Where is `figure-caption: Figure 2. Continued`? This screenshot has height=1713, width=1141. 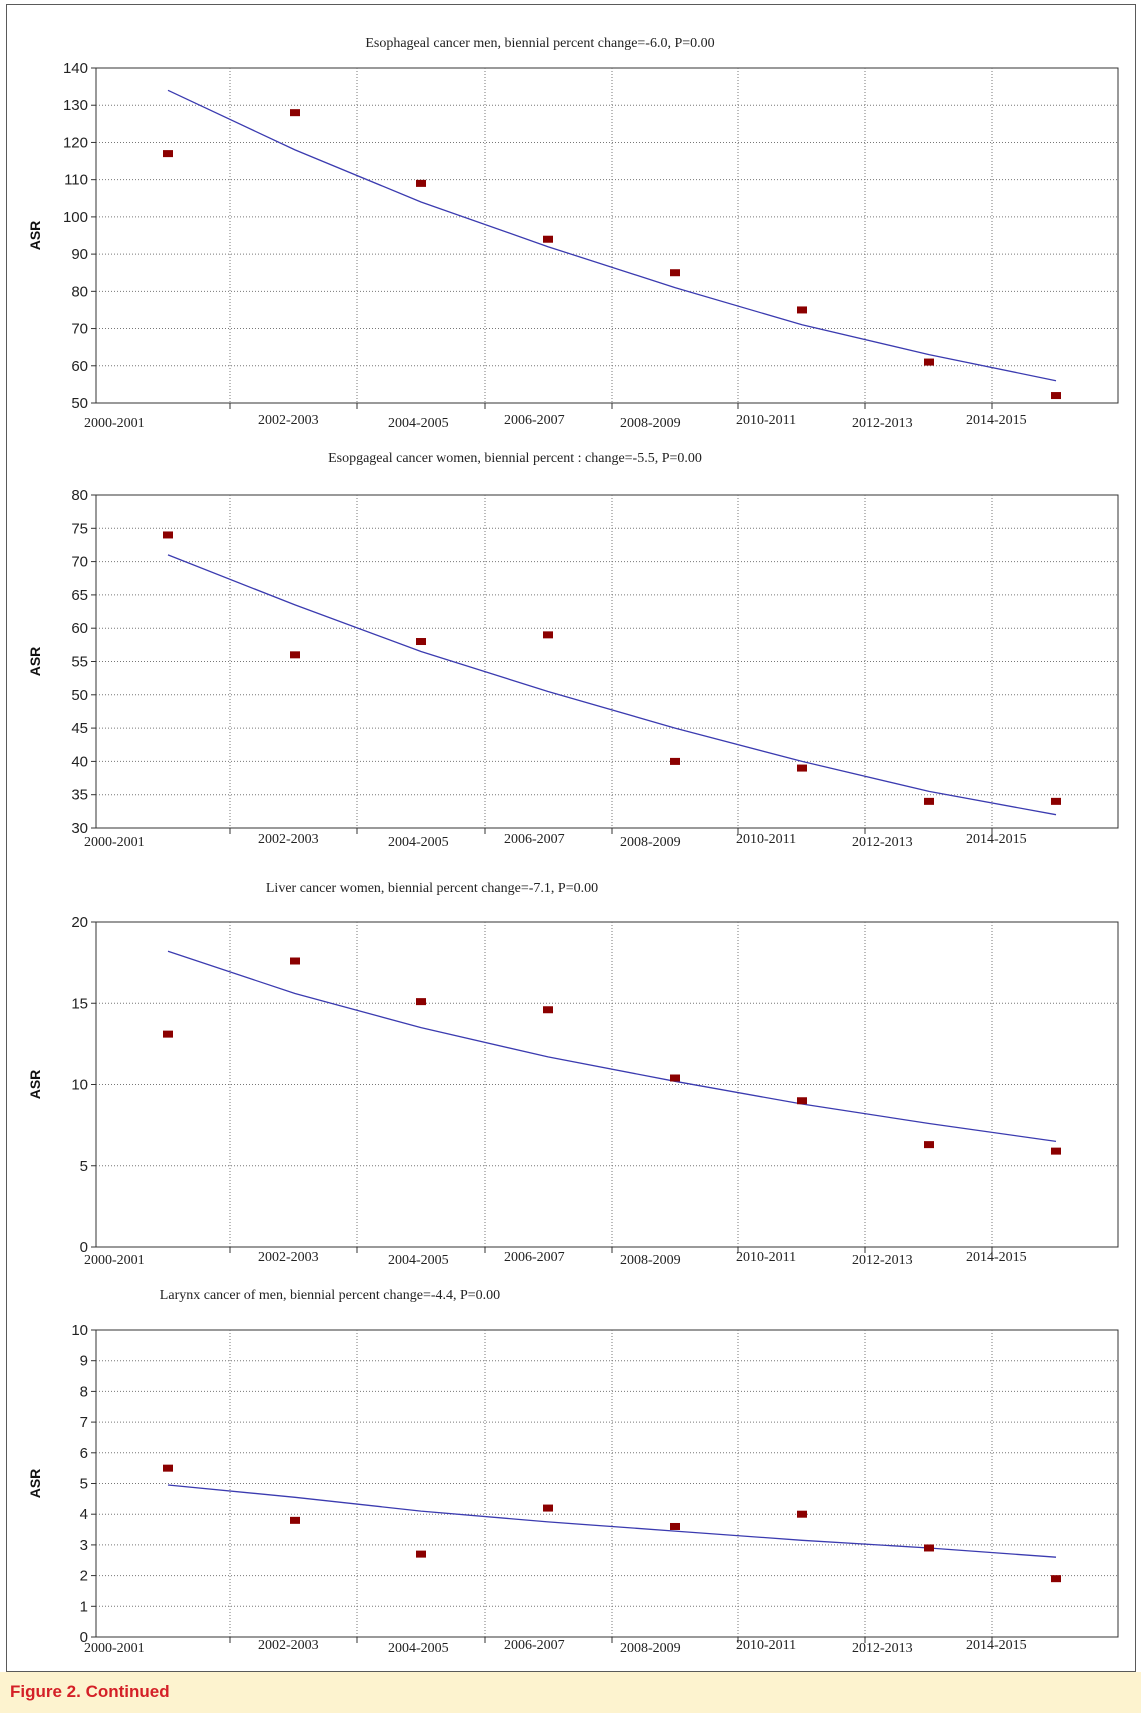 figure-caption: Figure 2. Continued is located at coordinates (90, 1691).